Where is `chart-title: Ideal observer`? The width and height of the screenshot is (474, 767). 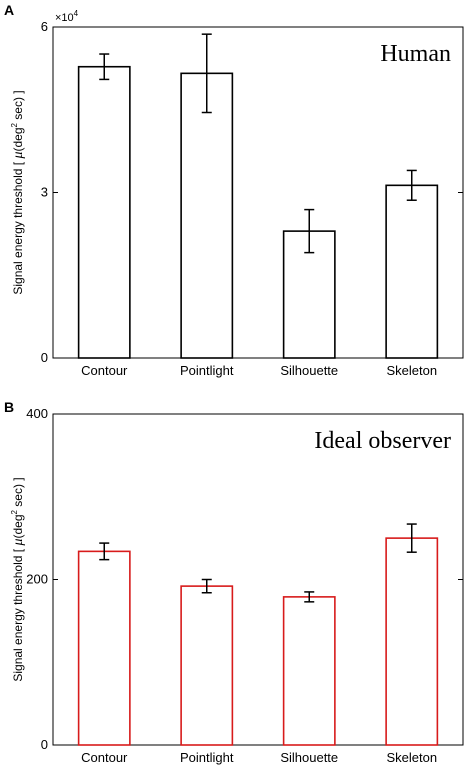
chart-title: Ideal observer is located at coordinates (382, 441).